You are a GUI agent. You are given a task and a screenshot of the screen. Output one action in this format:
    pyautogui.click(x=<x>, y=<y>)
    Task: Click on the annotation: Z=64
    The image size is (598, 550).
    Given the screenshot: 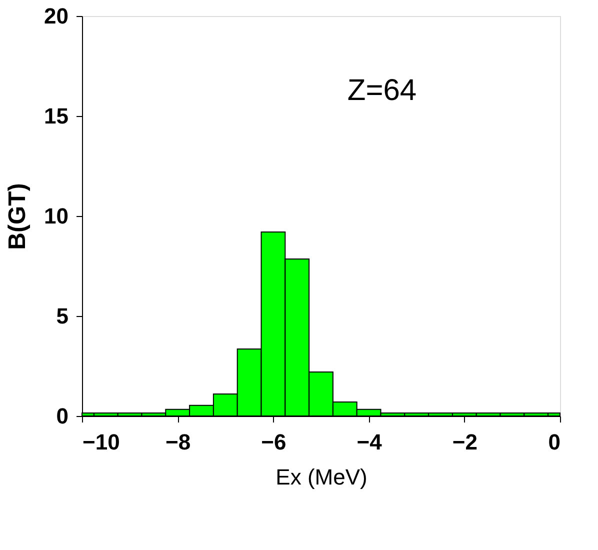 What is the action you would take?
    pyautogui.click(x=382, y=90)
    